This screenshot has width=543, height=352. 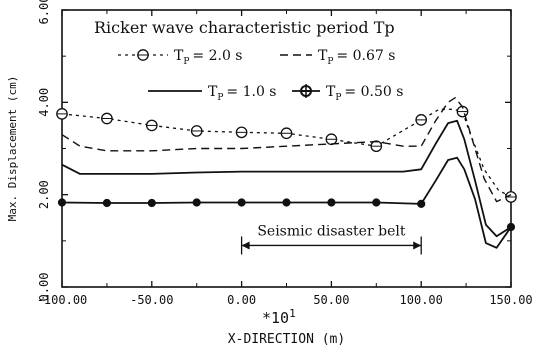 What do you see at coordinates (208, 57) in the screenshot?
I see `legend-label: TP = 2.0 s` at bounding box center [208, 57].